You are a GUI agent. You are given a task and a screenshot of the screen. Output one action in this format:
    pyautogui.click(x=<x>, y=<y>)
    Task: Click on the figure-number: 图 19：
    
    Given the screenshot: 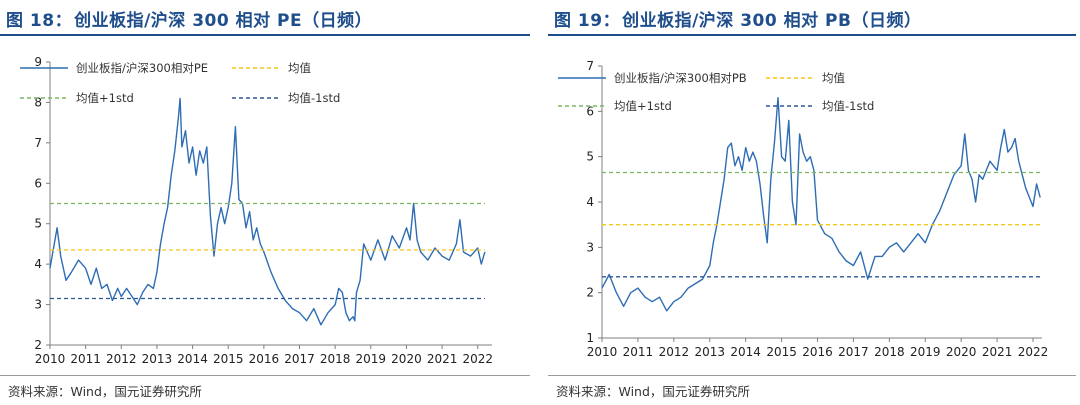 What is the action you would take?
    pyautogui.click(x=587, y=21)
    